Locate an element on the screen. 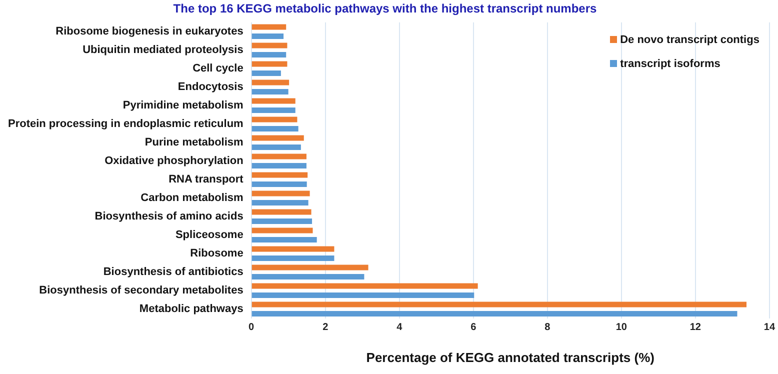 The height and width of the screenshot is (374, 778). y-tick-label: Ribosome biogenesis in eukaryotes is located at coordinates (150, 32).